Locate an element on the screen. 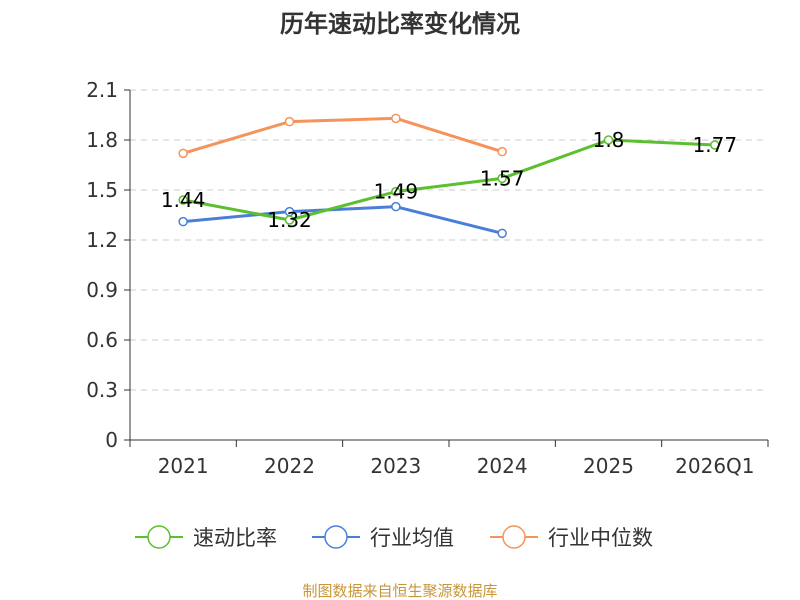 The height and width of the screenshot is (600, 800). legend: 速动比率 行业均值 行业中位数 is located at coordinates (394, 537).